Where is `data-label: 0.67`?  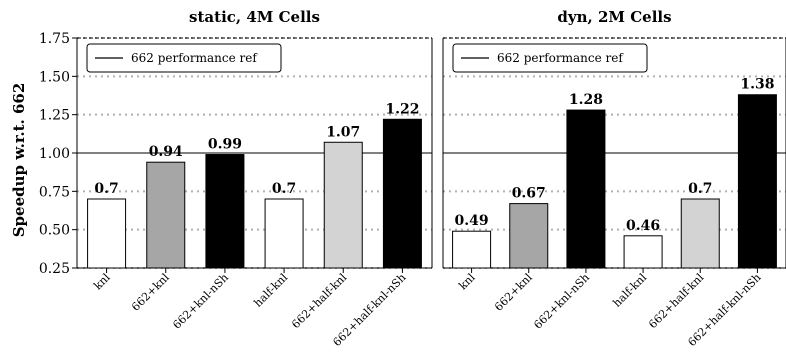
data-label: 0.67 is located at coordinates (529, 194).